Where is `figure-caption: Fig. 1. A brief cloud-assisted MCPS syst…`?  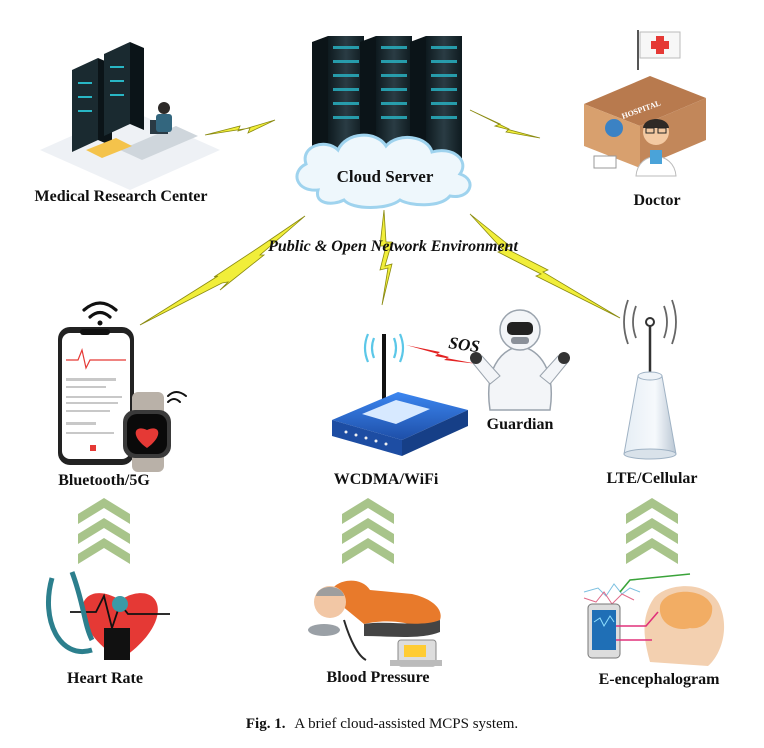
figure-caption: Fig. 1. A brief cloud-assisted MCPS syst… is located at coordinates (382, 724).